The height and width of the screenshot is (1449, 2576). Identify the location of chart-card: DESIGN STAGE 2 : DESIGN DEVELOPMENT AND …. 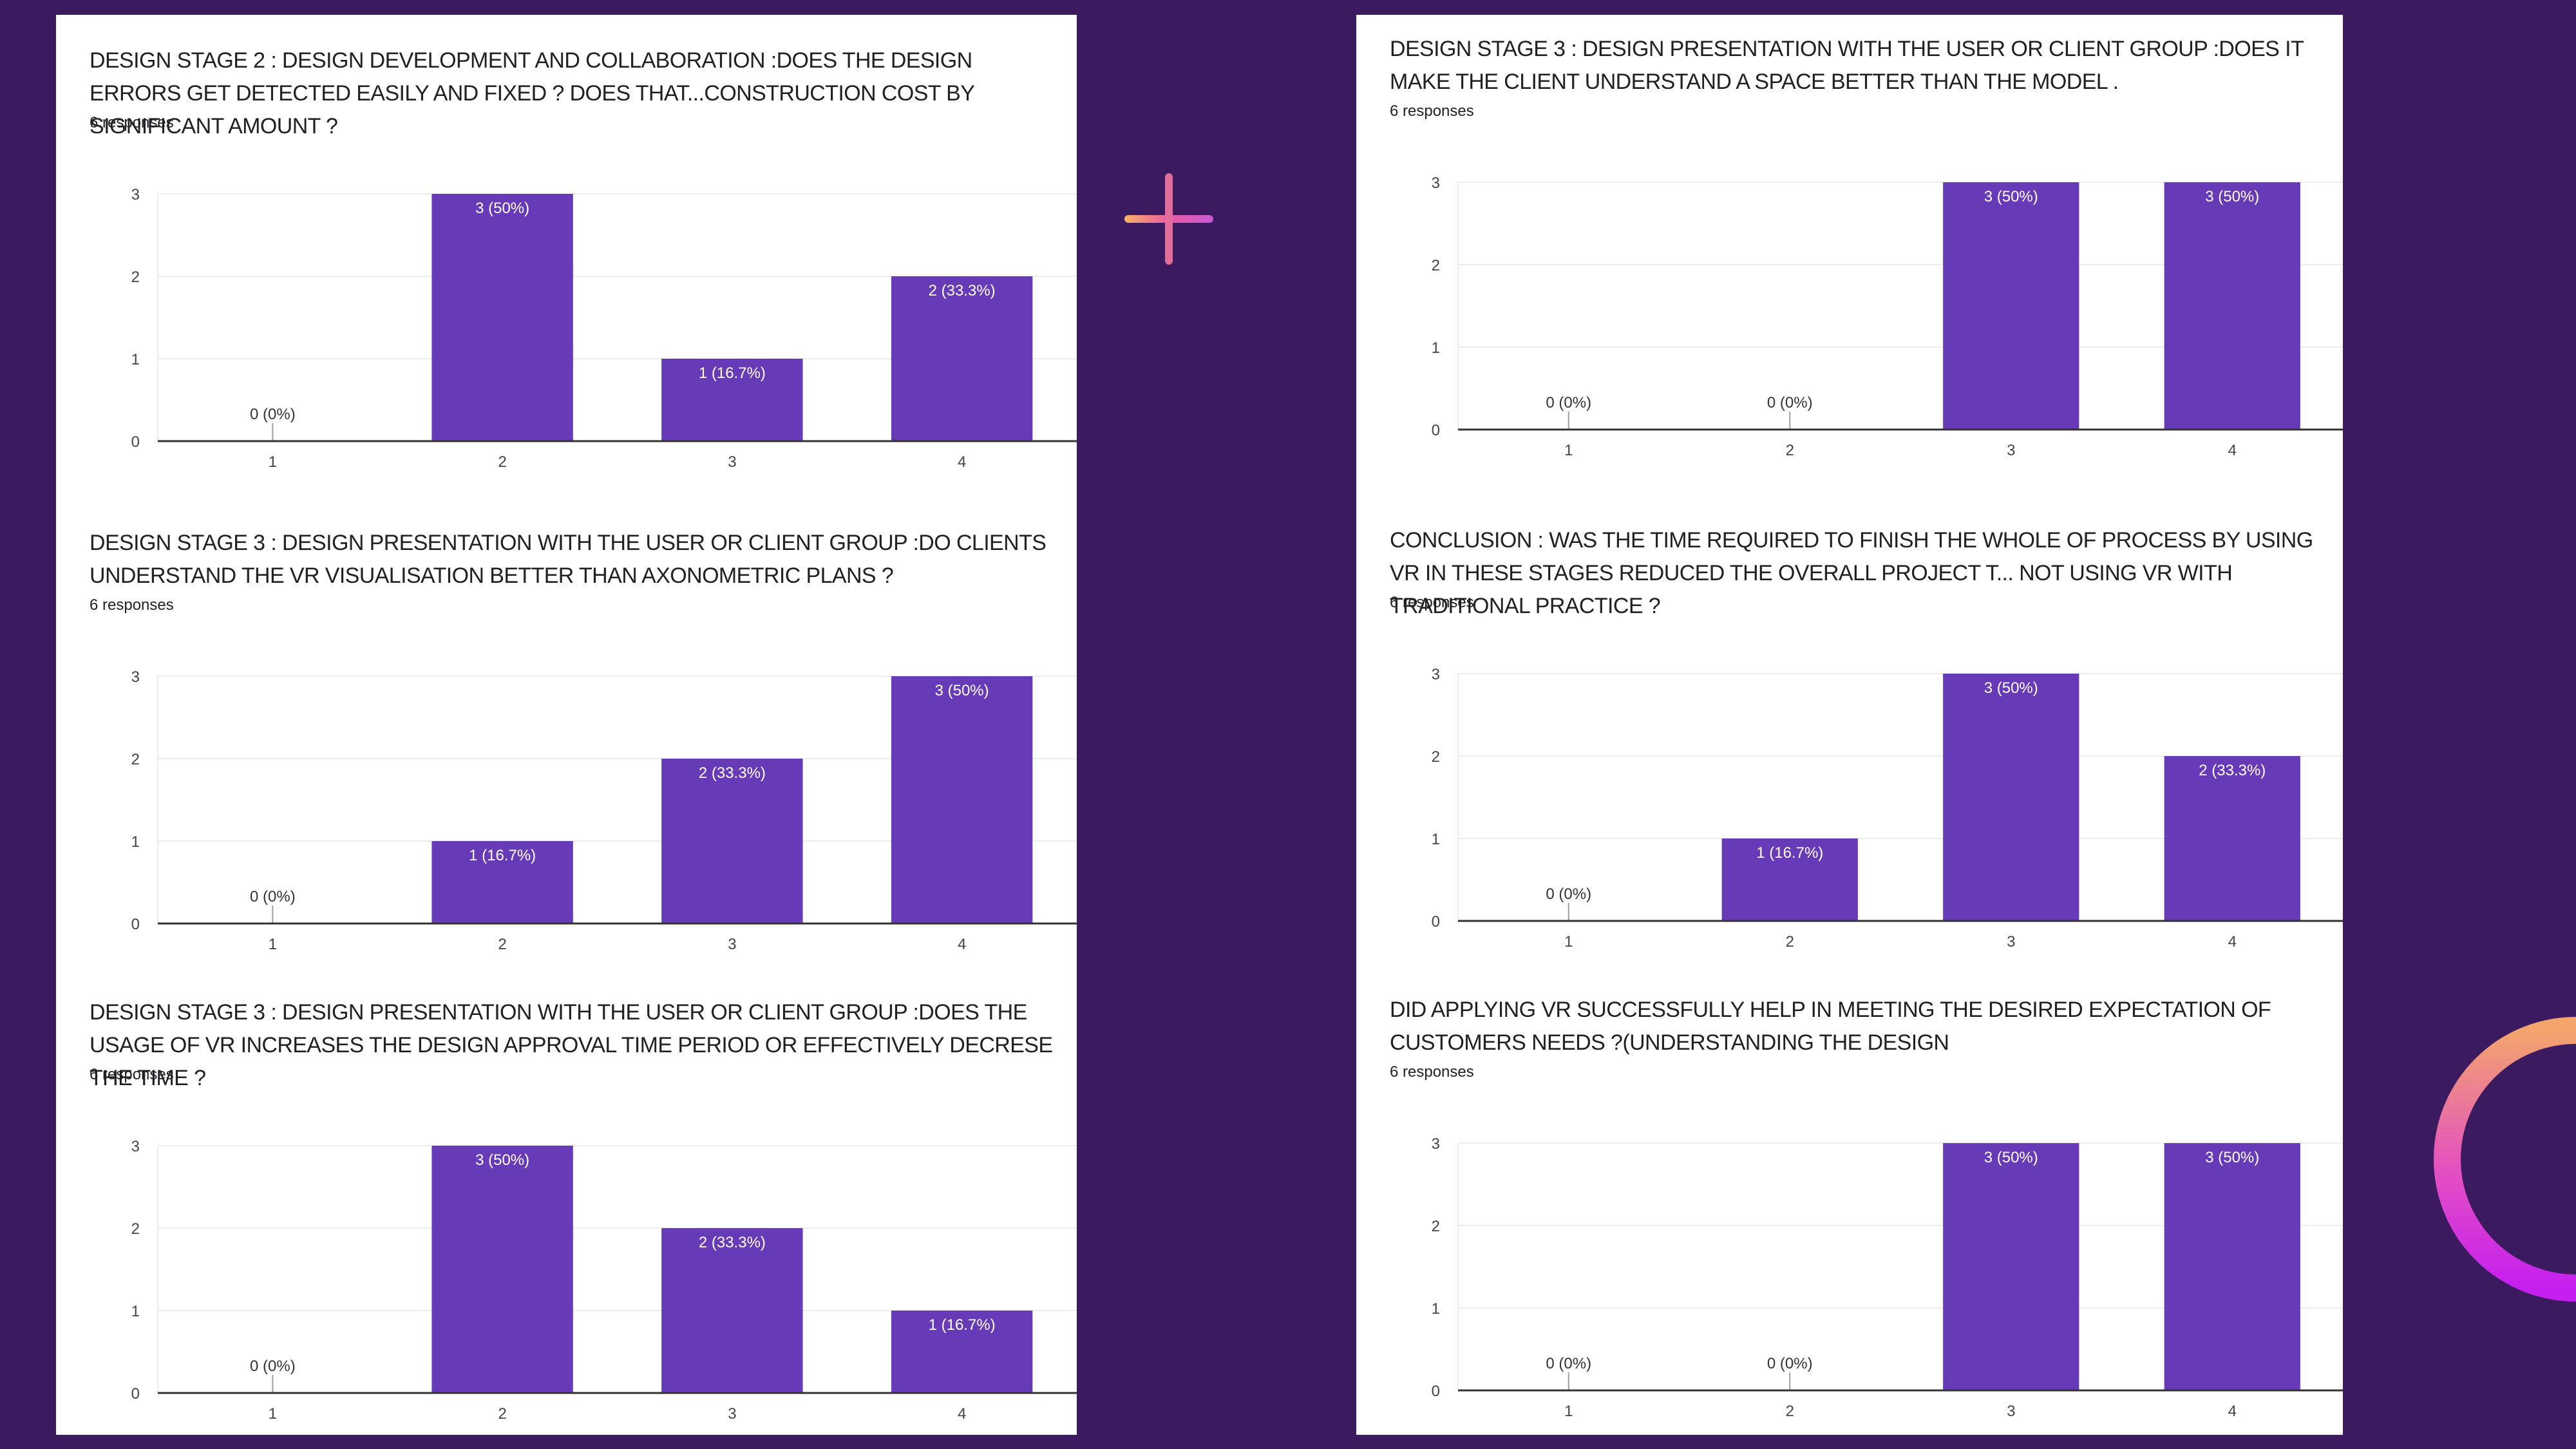
(566, 266).